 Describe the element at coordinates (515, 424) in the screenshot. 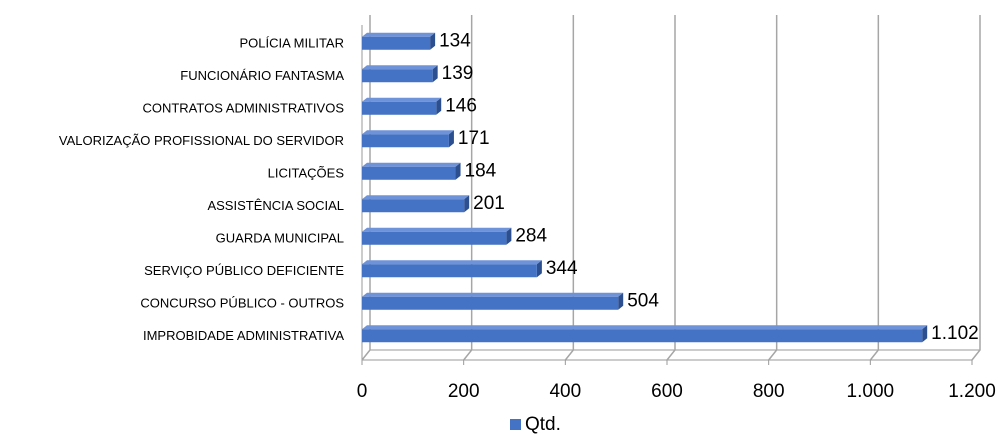

I see `legend-swatch` at that location.